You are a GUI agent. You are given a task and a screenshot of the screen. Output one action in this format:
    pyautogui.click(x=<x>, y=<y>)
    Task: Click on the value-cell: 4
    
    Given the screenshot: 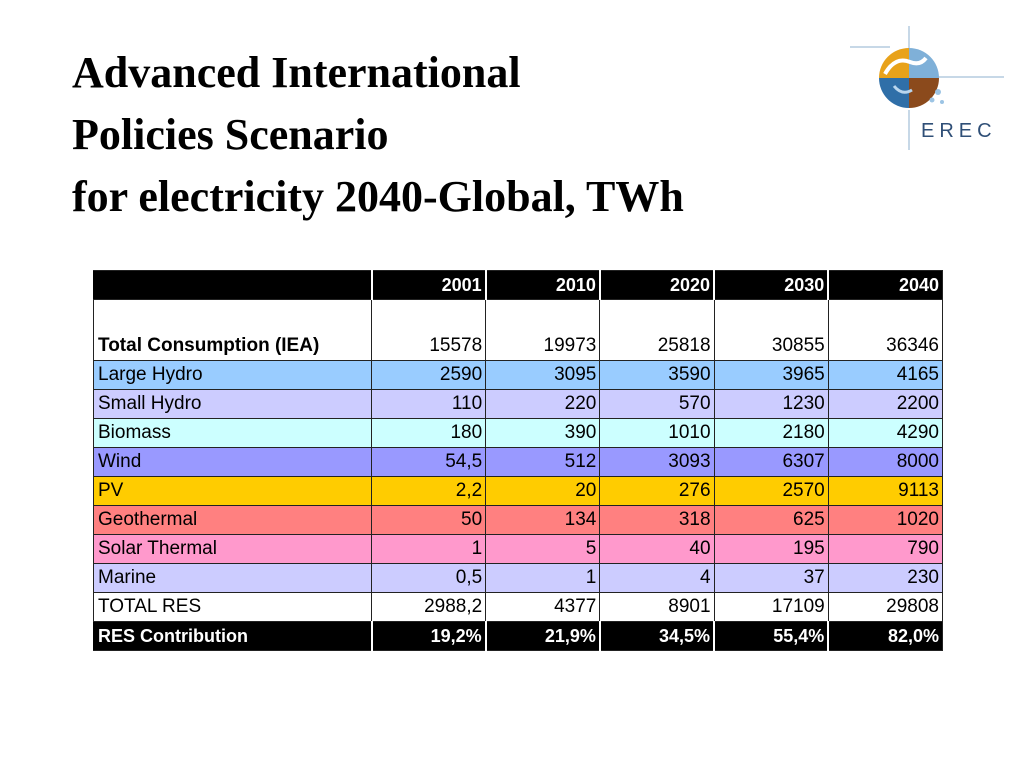 What is the action you would take?
    pyautogui.click(x=657, y=578)
    